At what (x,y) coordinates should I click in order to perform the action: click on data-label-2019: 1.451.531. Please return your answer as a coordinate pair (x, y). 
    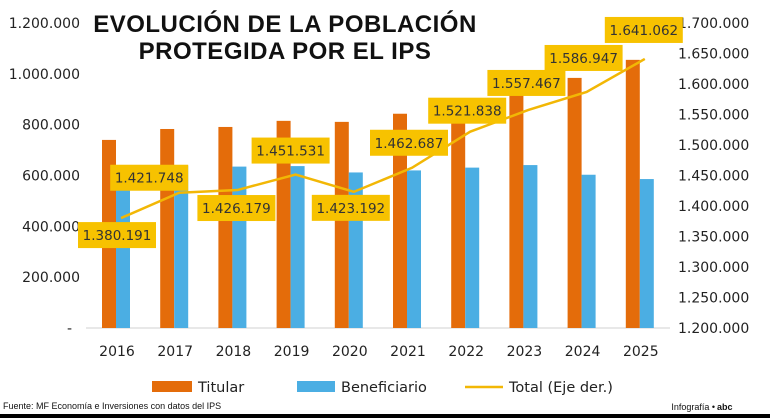
    Looking at the image, I should click on (290, 152).